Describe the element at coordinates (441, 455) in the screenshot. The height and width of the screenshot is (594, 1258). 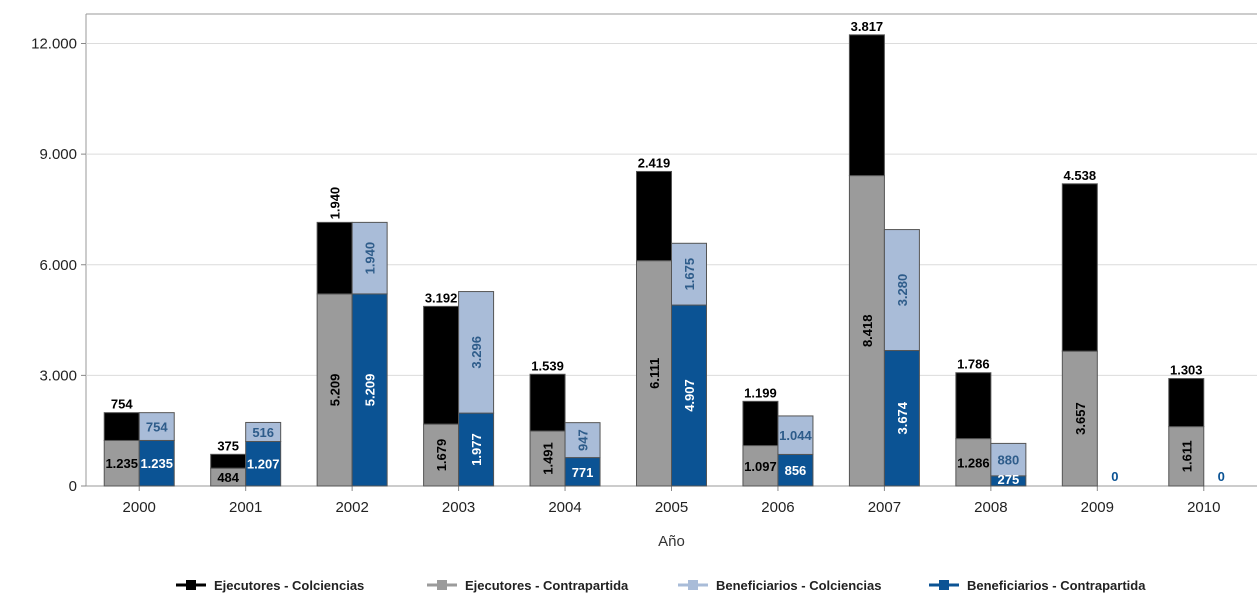
I see `data-label-ejecutores-contrapartida-2003: 1.679` at that location.